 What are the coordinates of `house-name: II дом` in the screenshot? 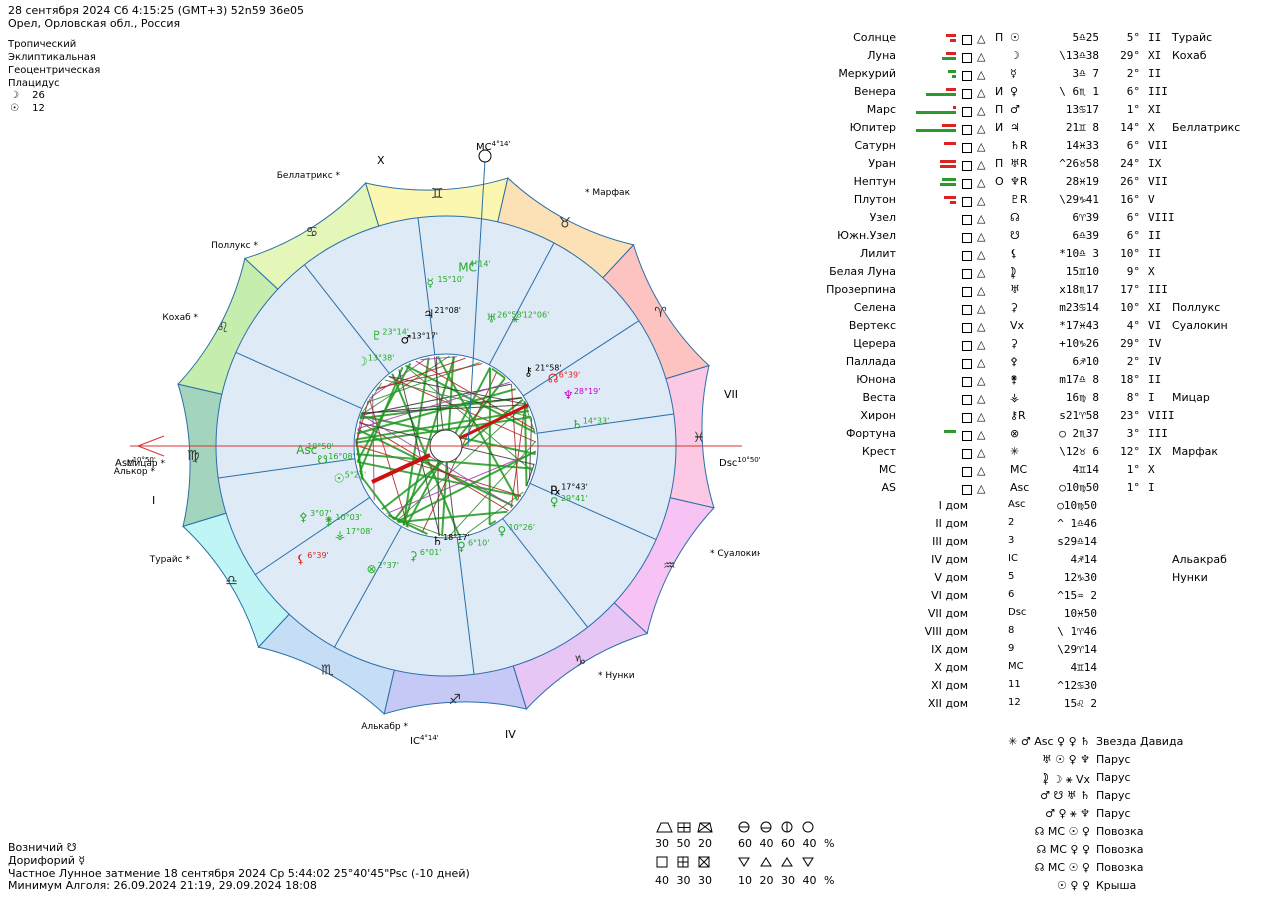 It's located at (914, 523).